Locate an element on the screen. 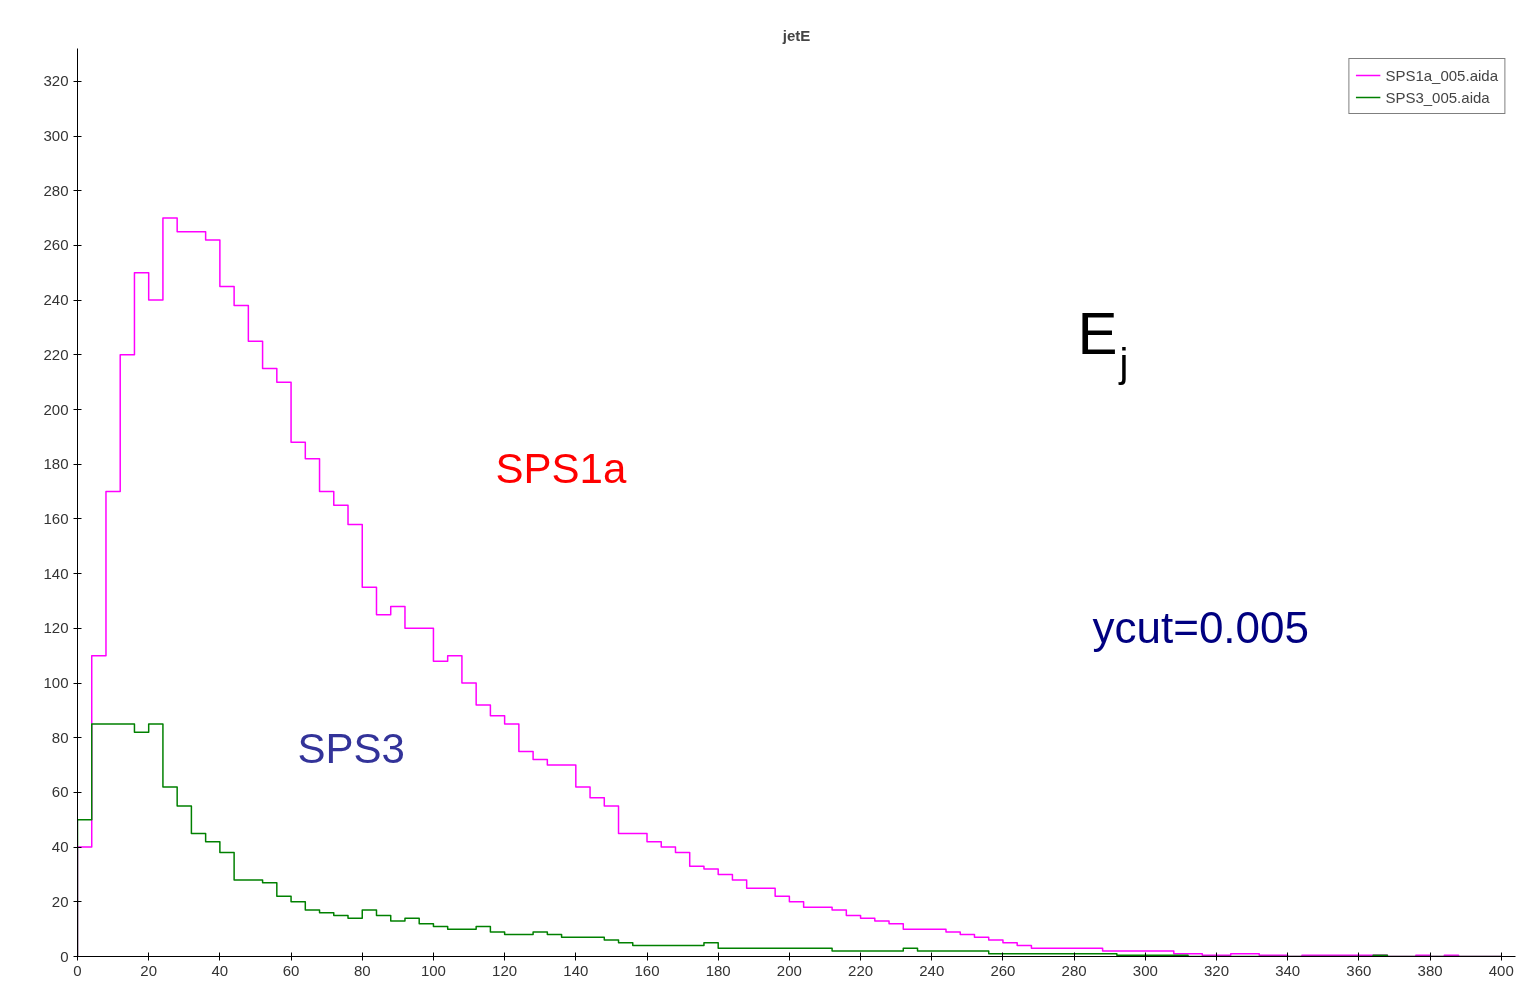 This screenshot has width=1531, height=1008. y-tick-label: 80 is located at coordinates (60, 737).